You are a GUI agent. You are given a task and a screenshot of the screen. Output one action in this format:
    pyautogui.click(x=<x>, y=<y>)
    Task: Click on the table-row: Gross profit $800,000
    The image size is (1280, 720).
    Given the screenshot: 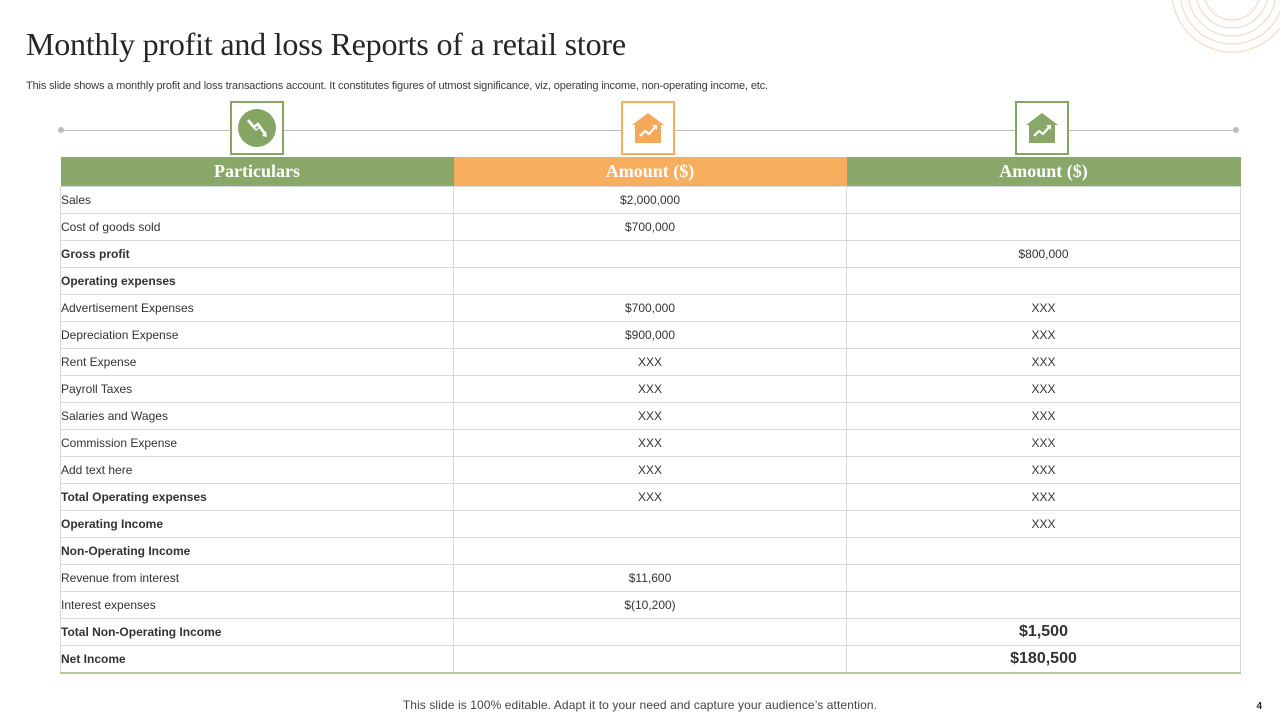 What is the action you would take?
    pyautogui.click(x=650, y=254)
    